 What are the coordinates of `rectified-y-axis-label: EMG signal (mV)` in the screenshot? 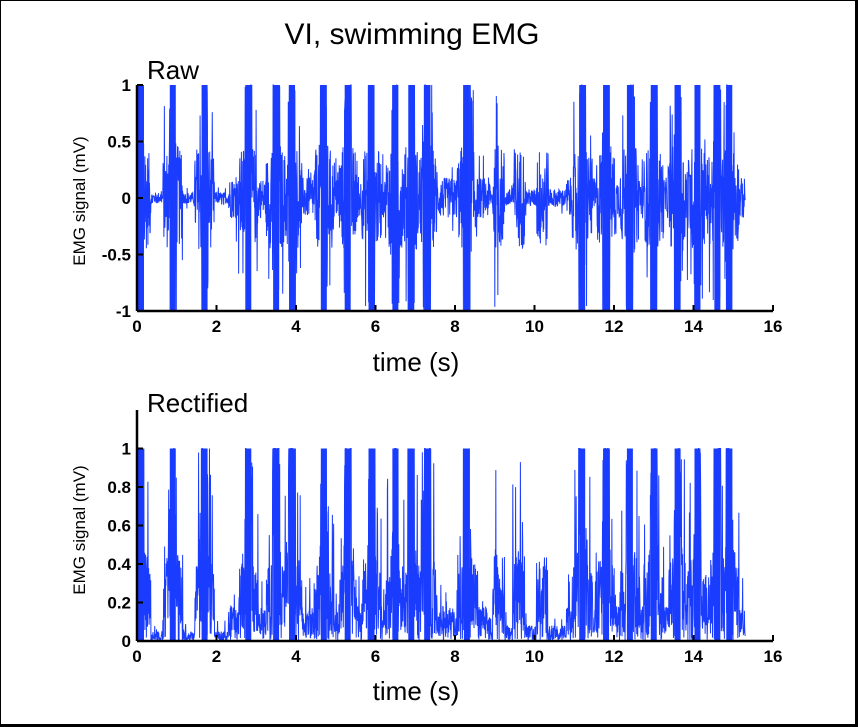 It's located at (79, 529).